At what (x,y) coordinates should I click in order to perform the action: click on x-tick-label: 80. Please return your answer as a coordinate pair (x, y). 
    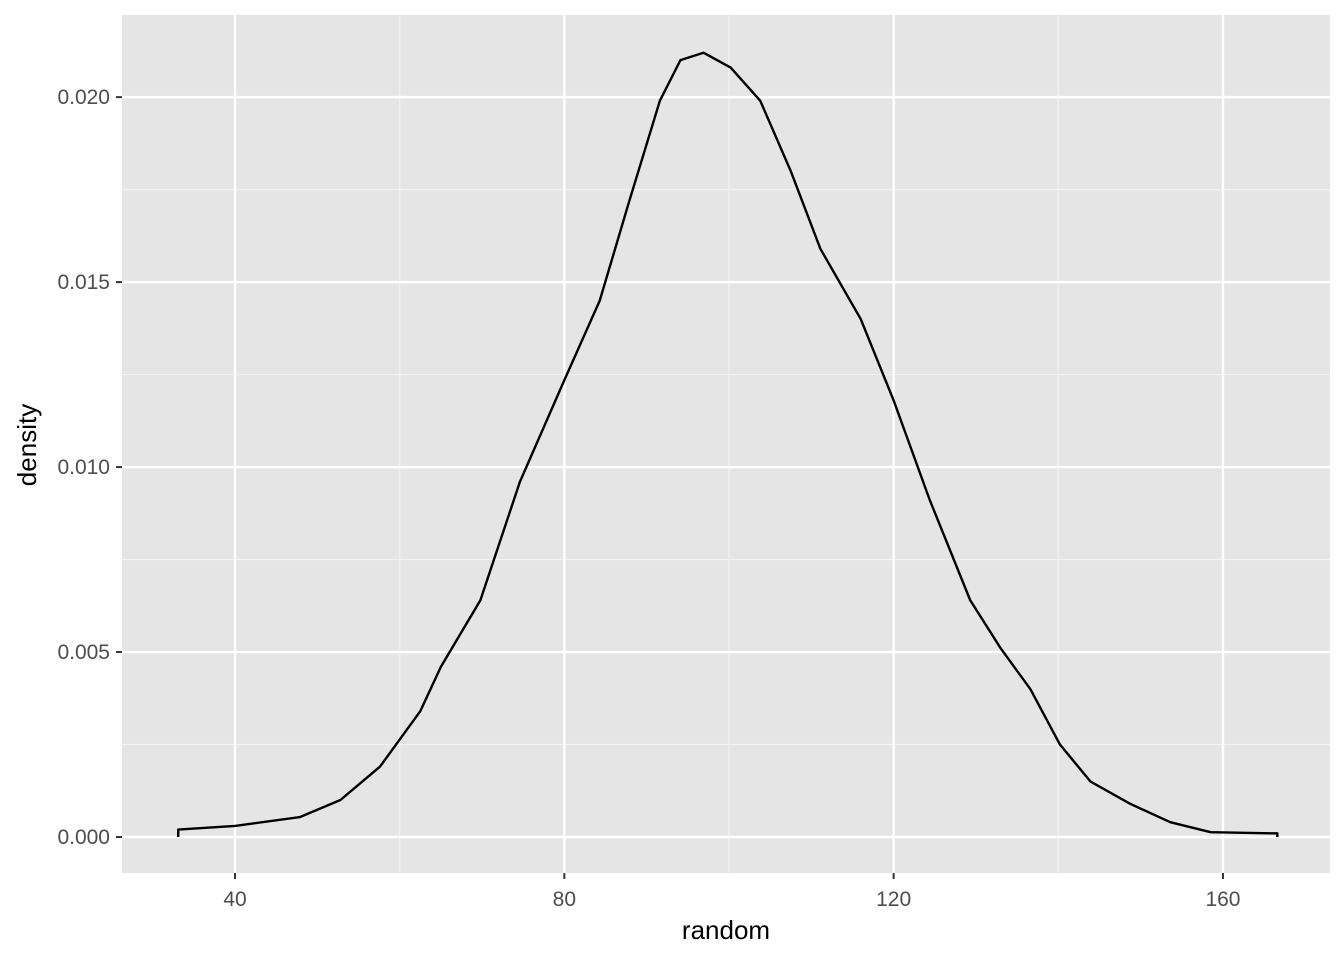
    Looking at the image, I should click on (564, 899).